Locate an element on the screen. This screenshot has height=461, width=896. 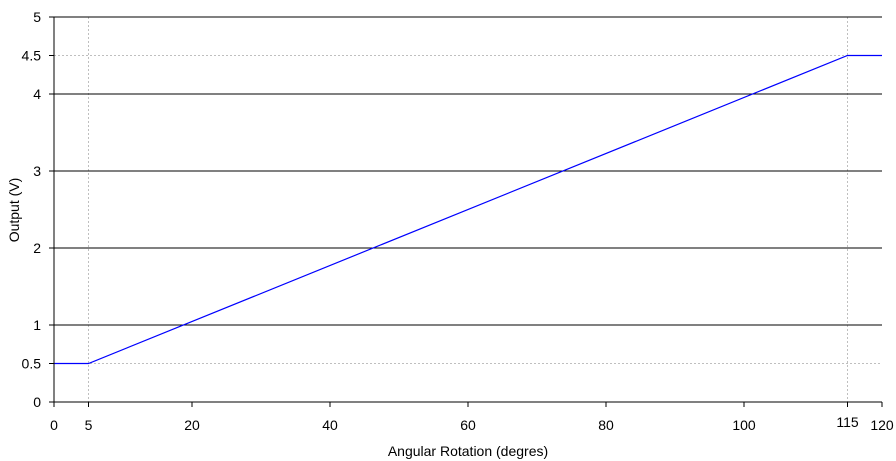
x-tick-label: 5 is located at coordinates (89, 425).